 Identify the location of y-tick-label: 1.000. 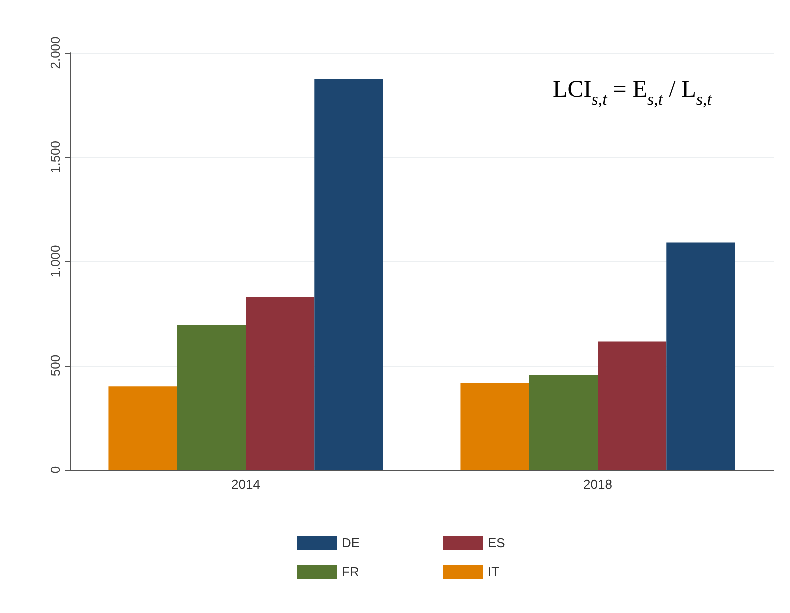
(55, 261).